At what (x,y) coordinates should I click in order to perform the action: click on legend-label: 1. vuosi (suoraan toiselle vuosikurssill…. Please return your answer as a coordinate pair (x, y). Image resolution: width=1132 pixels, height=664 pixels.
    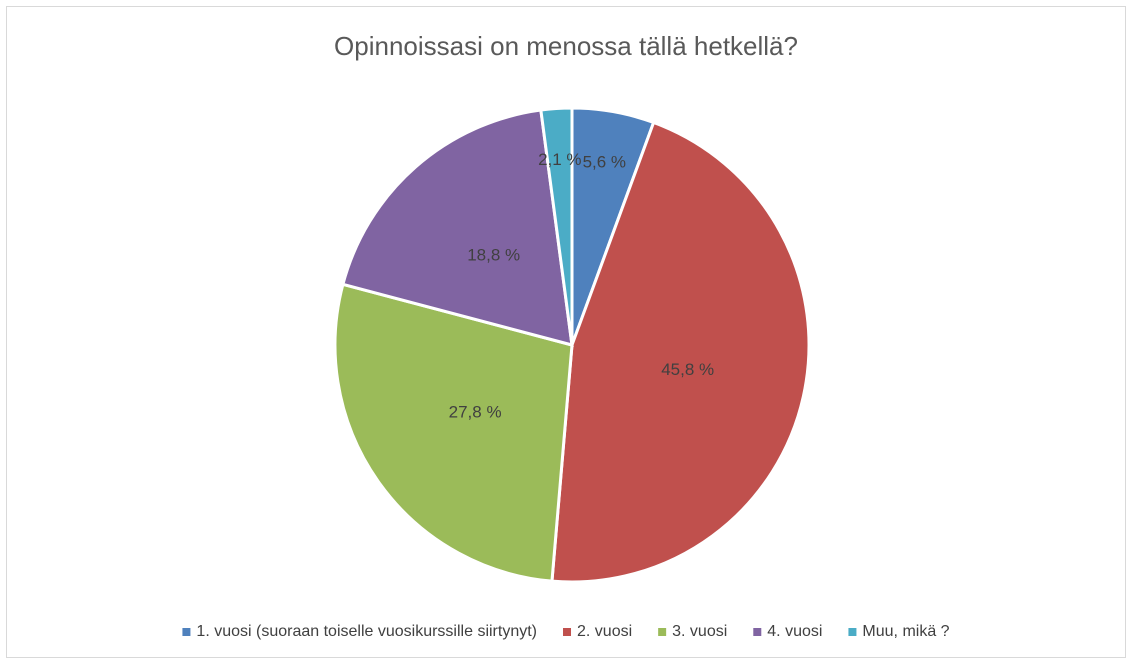
    Looking at the image, I should click on (366, 631).